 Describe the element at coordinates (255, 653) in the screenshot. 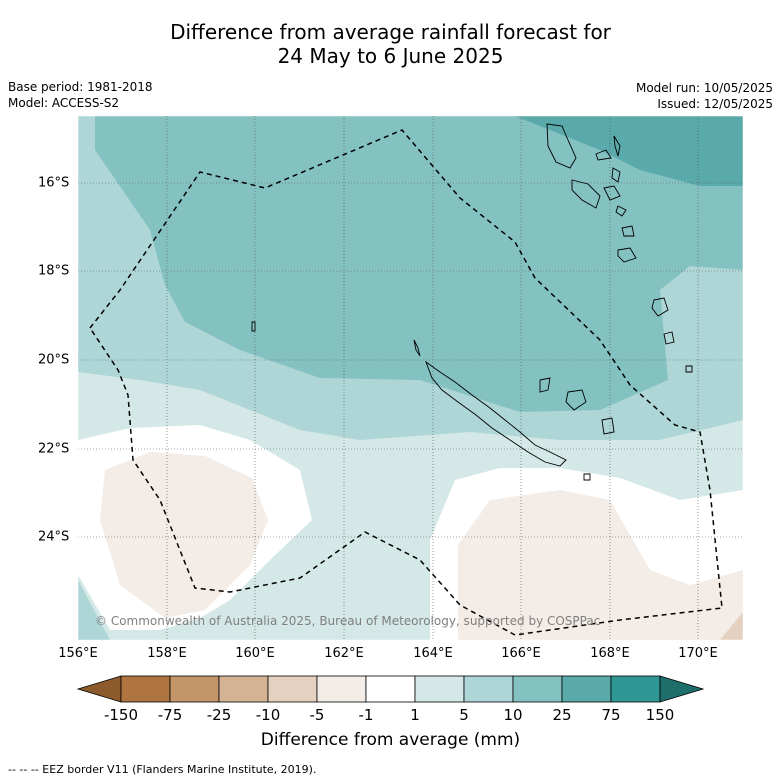

I see `lon-tick-label: 160°E` at that location.